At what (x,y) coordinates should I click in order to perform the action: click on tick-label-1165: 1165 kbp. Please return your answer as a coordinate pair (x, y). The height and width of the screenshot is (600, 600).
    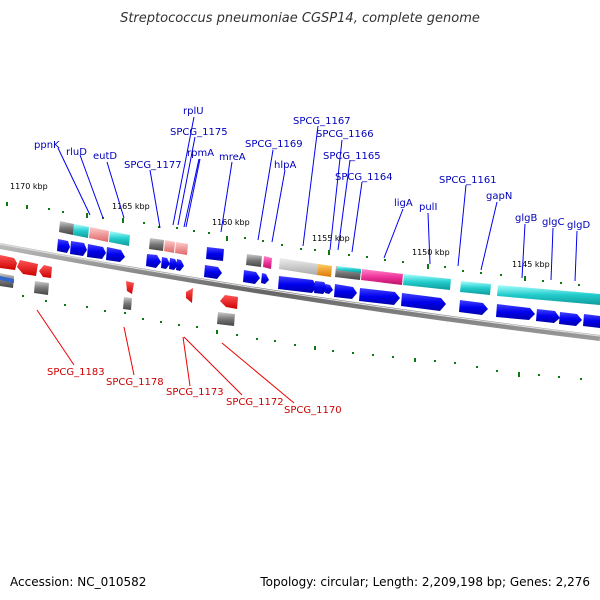
    Looking at the image, I should click on (131, 206).